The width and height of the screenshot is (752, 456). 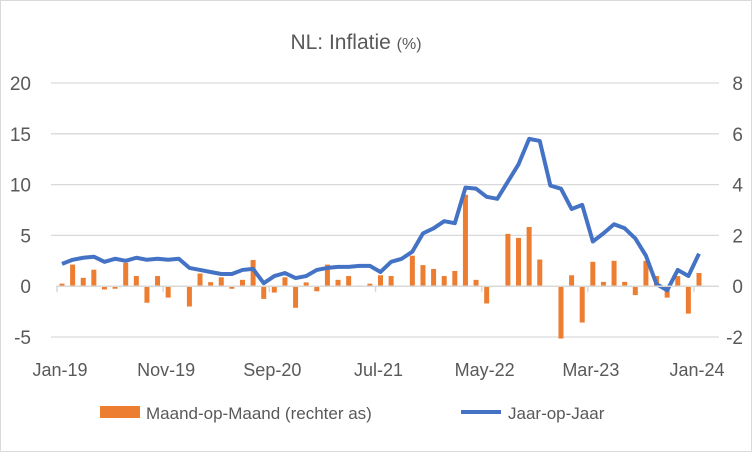 What do you see at coordinates (696, 370) in the screenshot?
I see `x-tick-label: Jan-24` at bounding box center [696, 370].